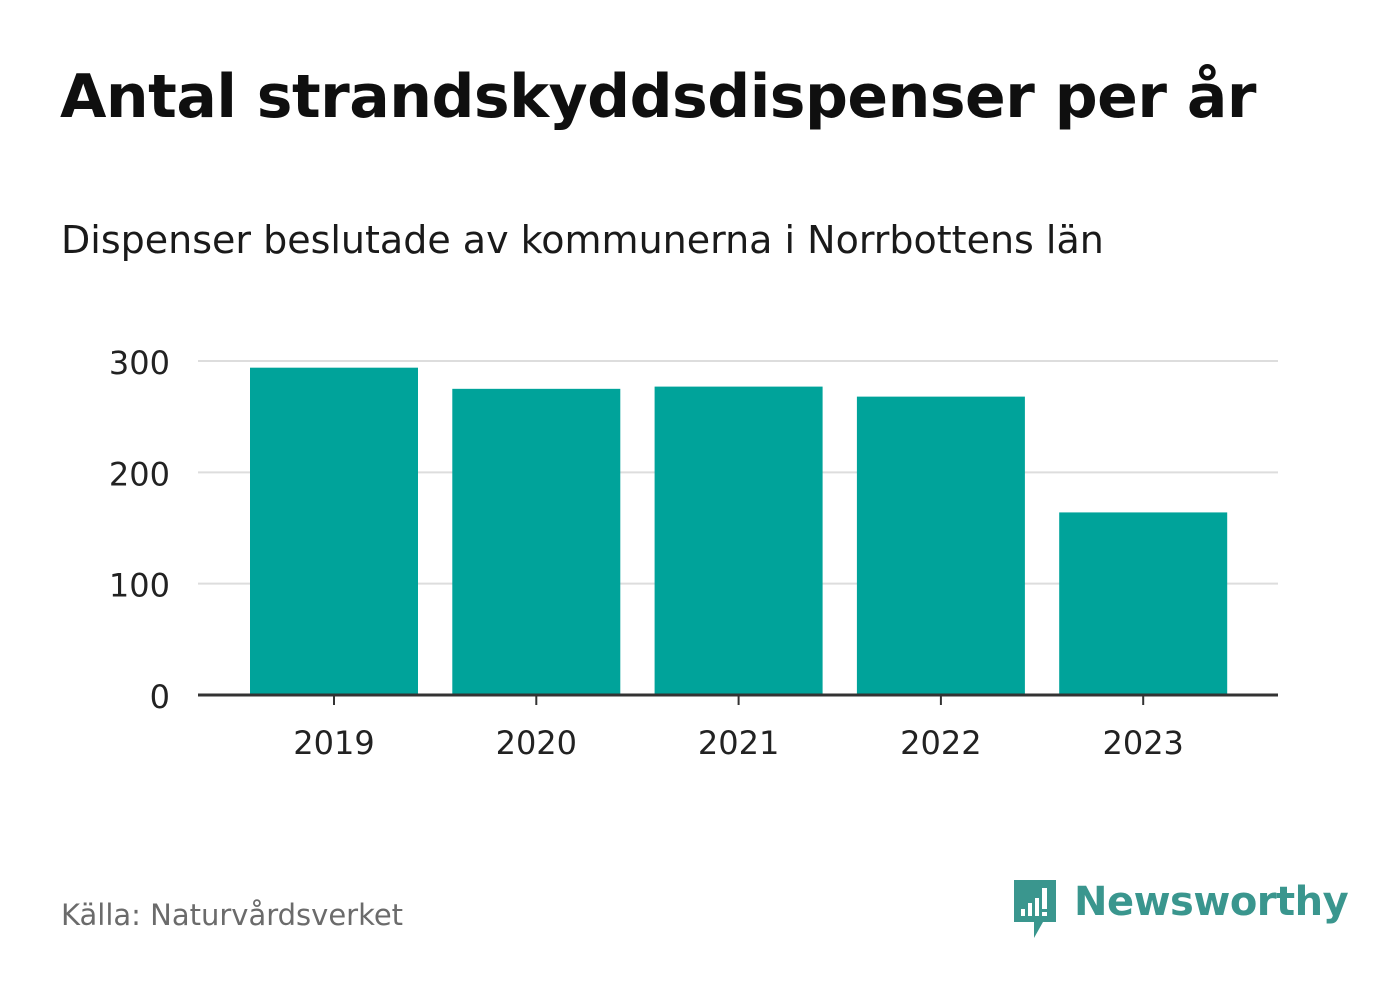  I want to click on x-tick-label: 2022, so click(940, 743).